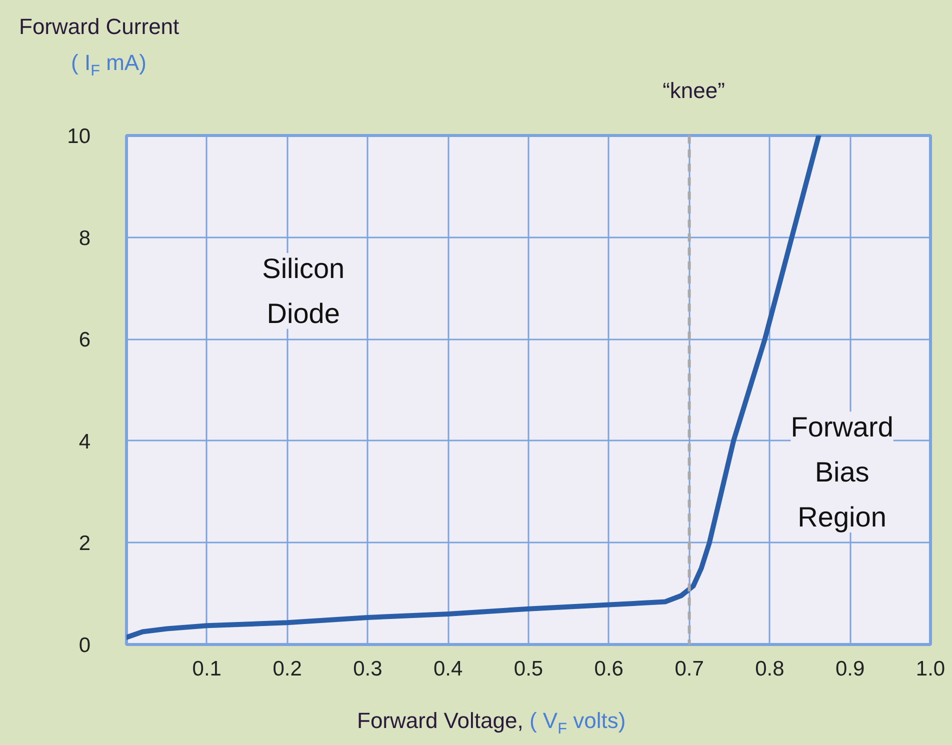 The image size is (952, 745). Describe the element at coordinates (694, 91) in the screenshot. I see `ref-line-label: “knee”` at that location.